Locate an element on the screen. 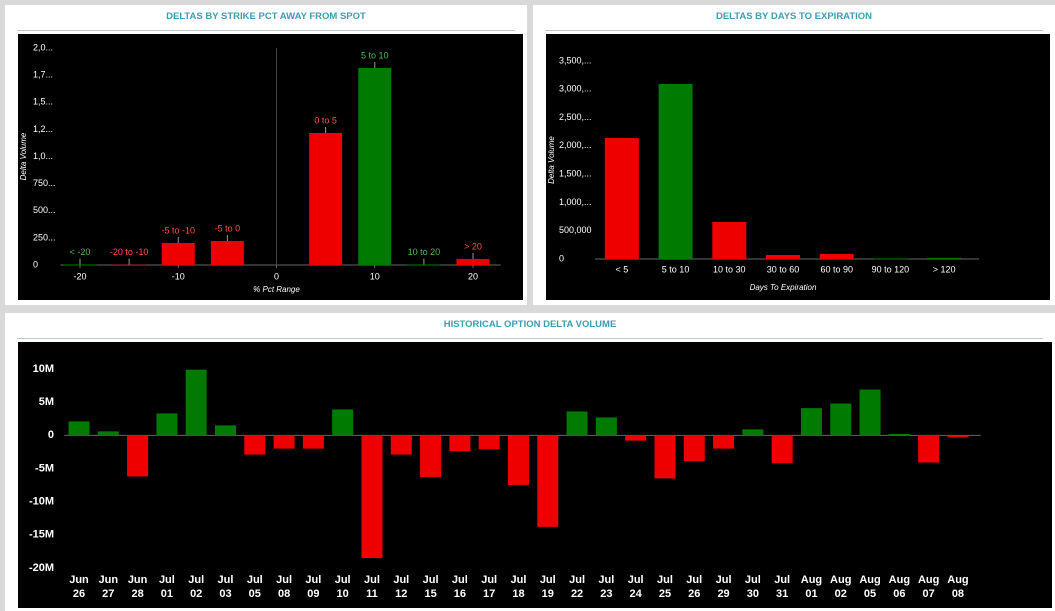  panel-title: DELTAS BY DAYS TO EXPIRATION is located at coordinates (794, 16).